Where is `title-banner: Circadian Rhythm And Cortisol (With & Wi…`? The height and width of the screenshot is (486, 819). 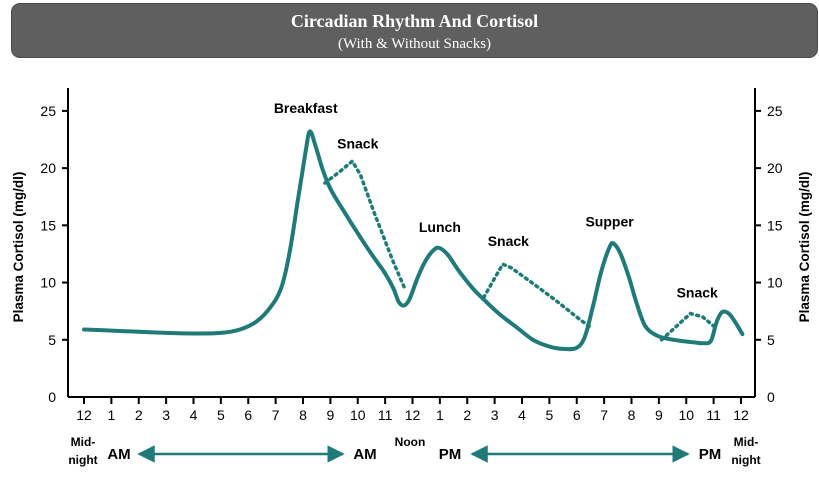 title-banner: Circadian Rhythm And Cortisol (With & Wi… is located at coordinates (414, 30).